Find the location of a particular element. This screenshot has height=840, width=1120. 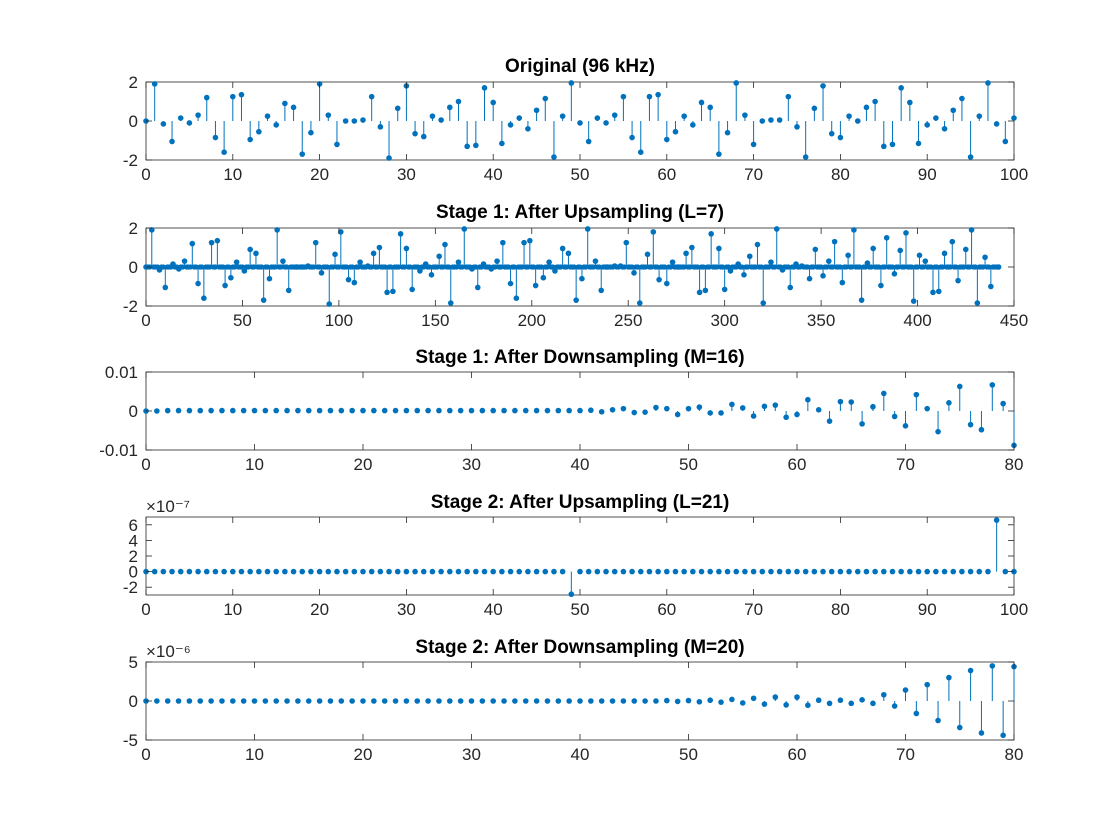

y-tick-label: -2 is located at coordinates (130, 587).